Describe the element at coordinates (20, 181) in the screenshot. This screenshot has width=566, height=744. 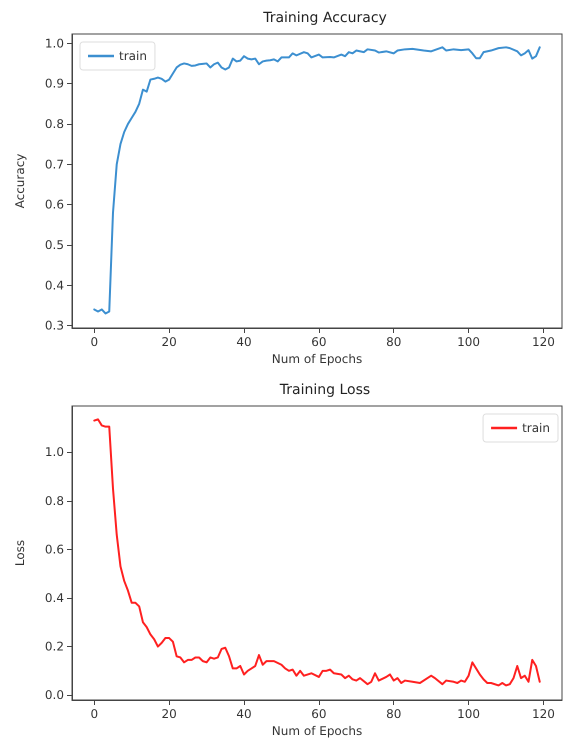
I see `y-axis-title: Accuracy` at that location.